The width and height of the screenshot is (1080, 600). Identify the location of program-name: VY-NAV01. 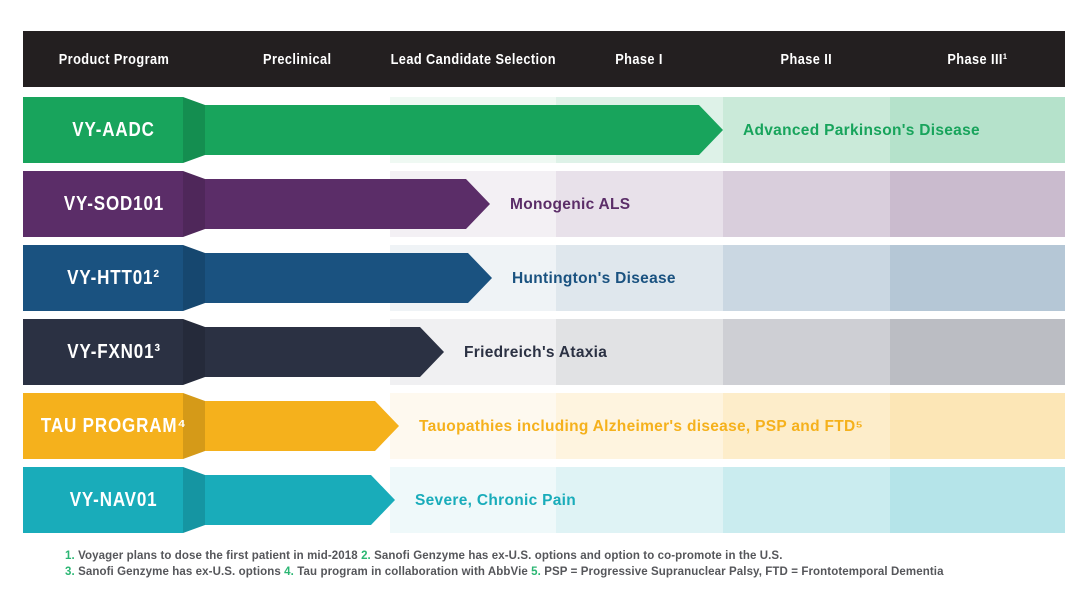
(114, 500).